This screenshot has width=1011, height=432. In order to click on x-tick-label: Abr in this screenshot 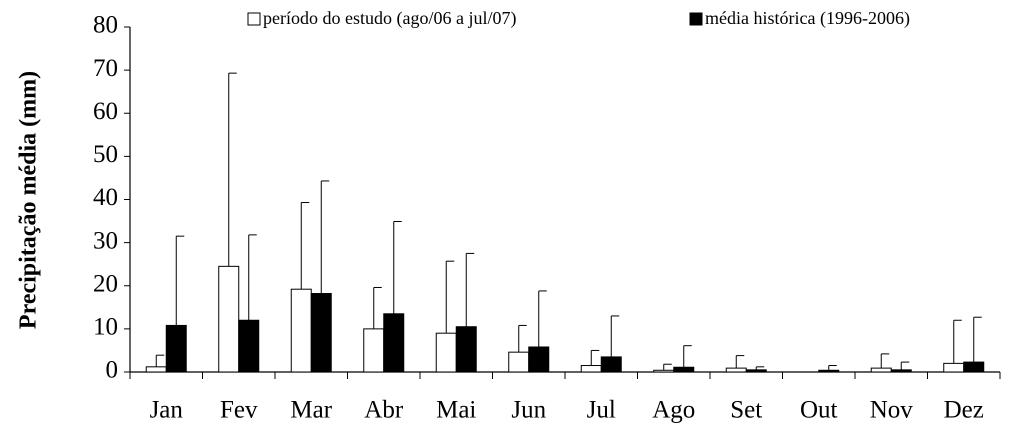, I will do `click(384, 410)`.